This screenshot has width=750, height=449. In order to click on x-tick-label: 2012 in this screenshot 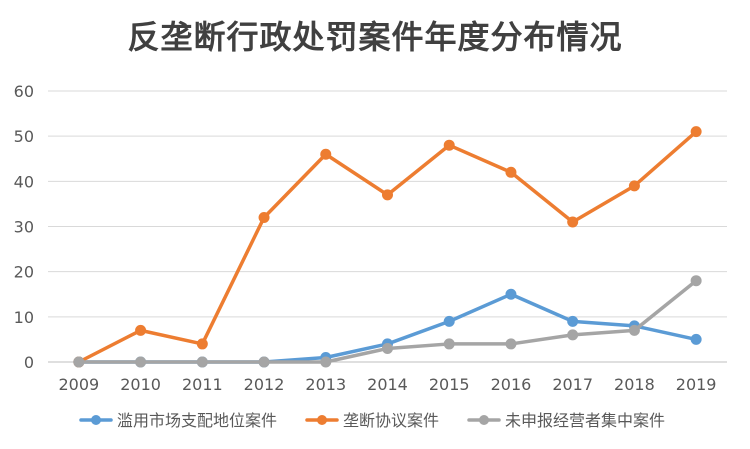, I will do `click(264, 384)`.